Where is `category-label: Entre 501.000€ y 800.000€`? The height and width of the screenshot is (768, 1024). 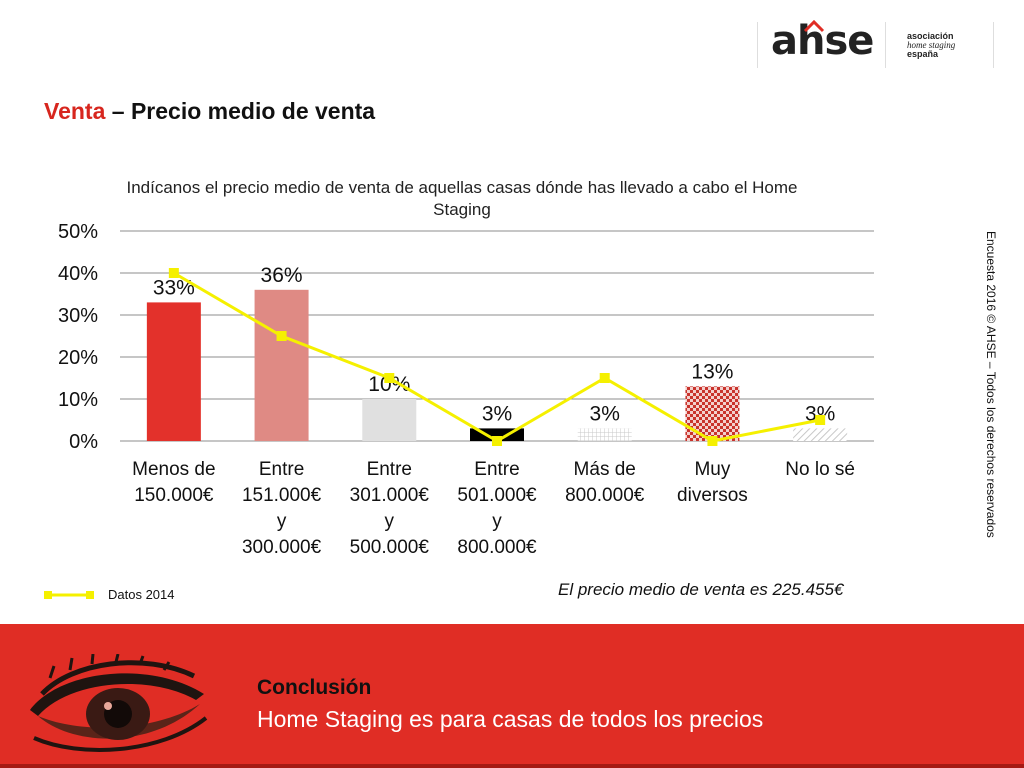 category-label: Entre 501.000€ y 800.000€ is located at coordinates (497, 508).